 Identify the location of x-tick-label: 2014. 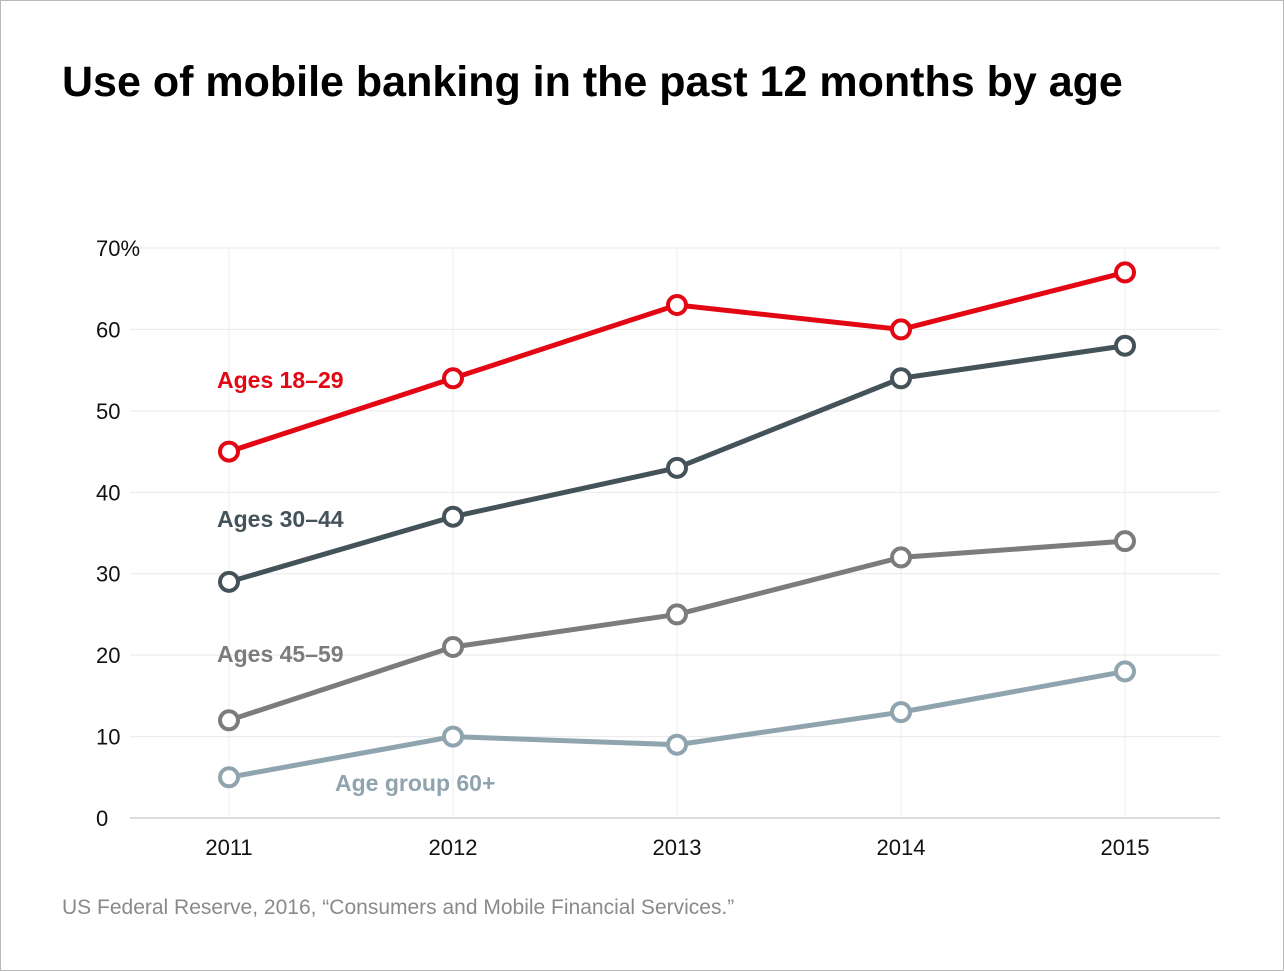
(901, 847).